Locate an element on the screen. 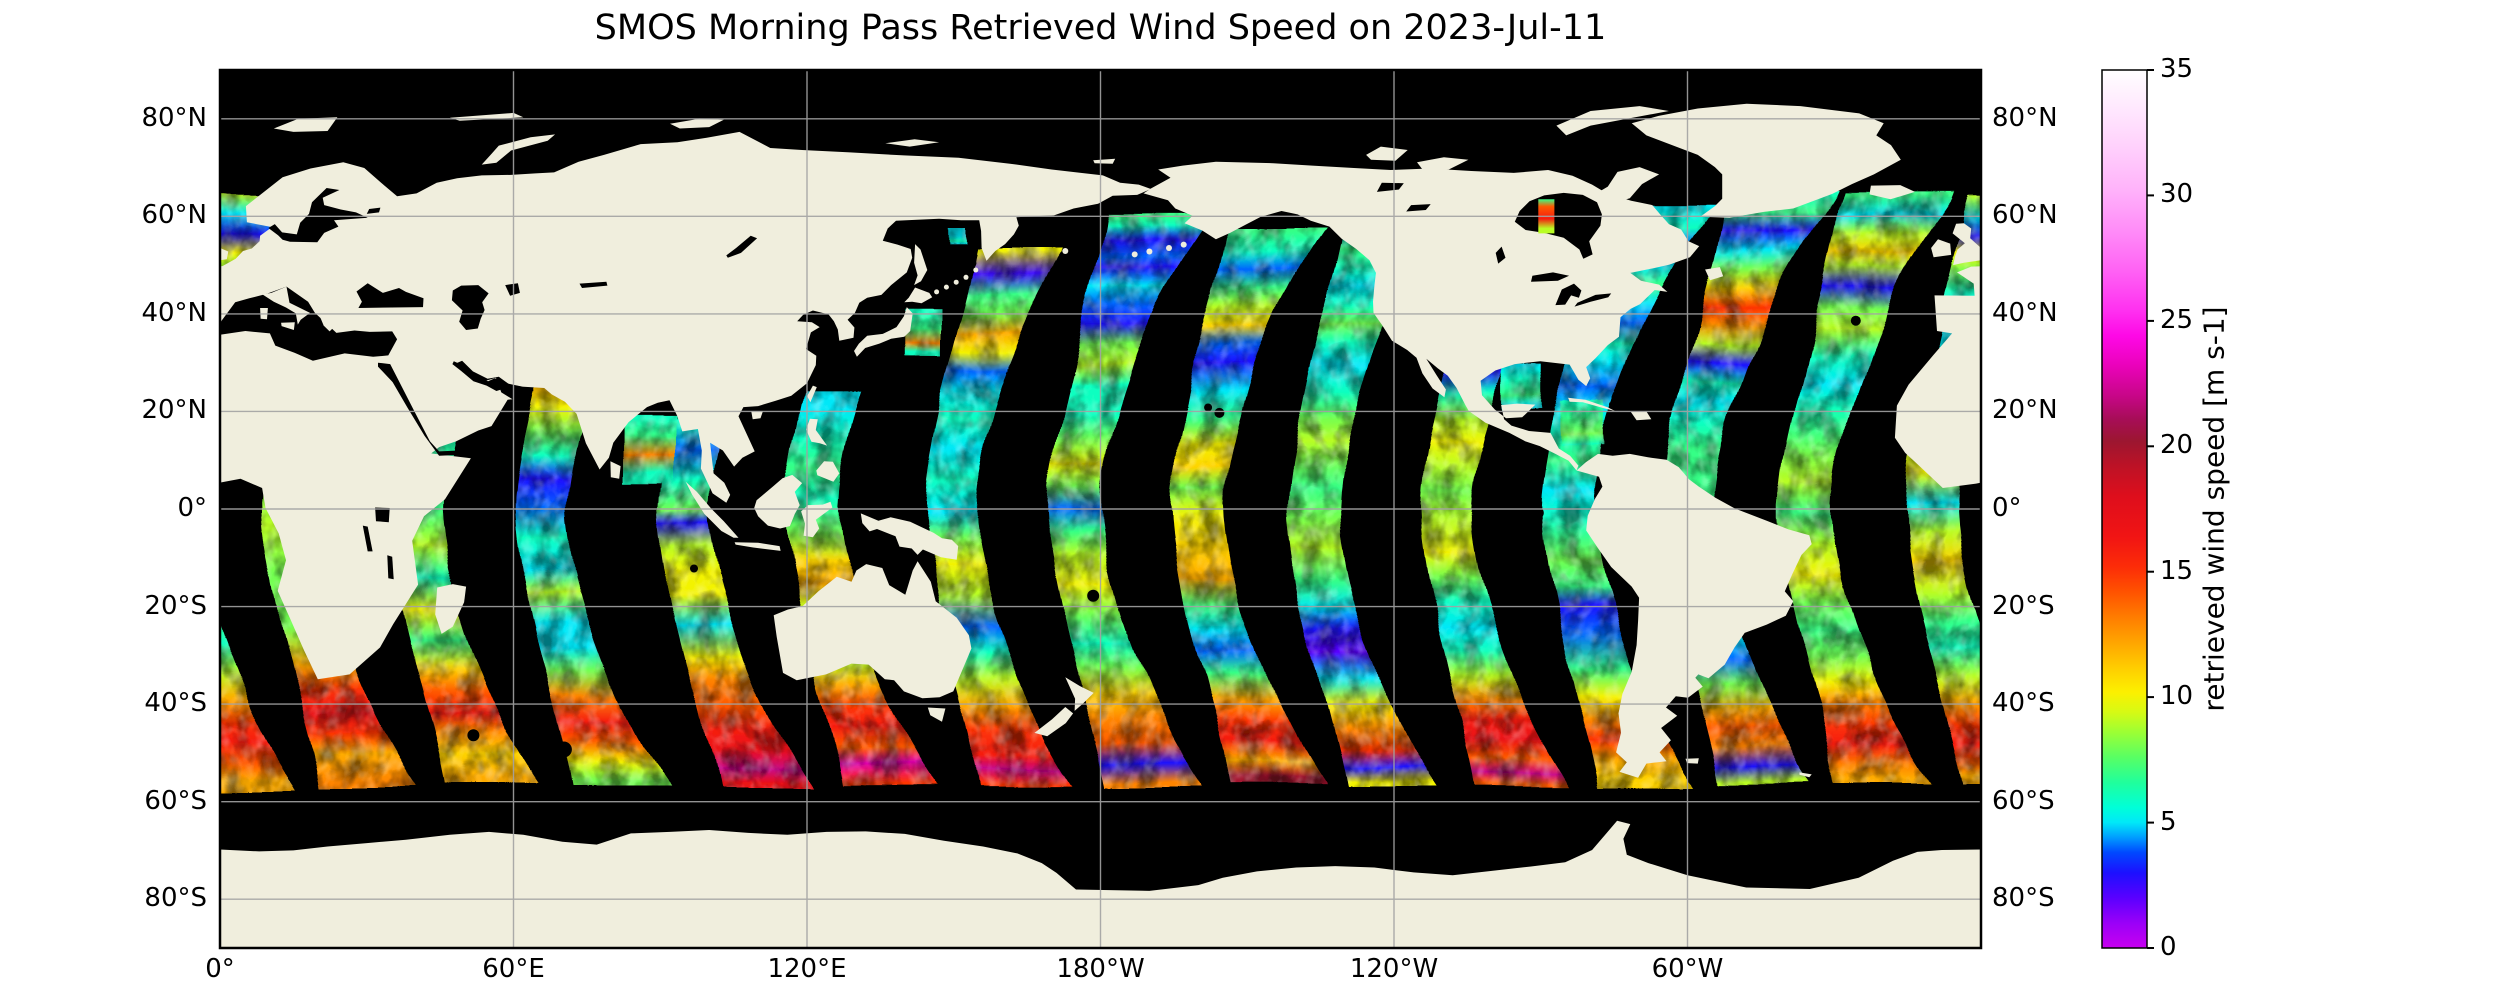 This screenshot has width=2500, height=1000. colorbar-tick-label: 0 is located at coordinates (2168, 946).